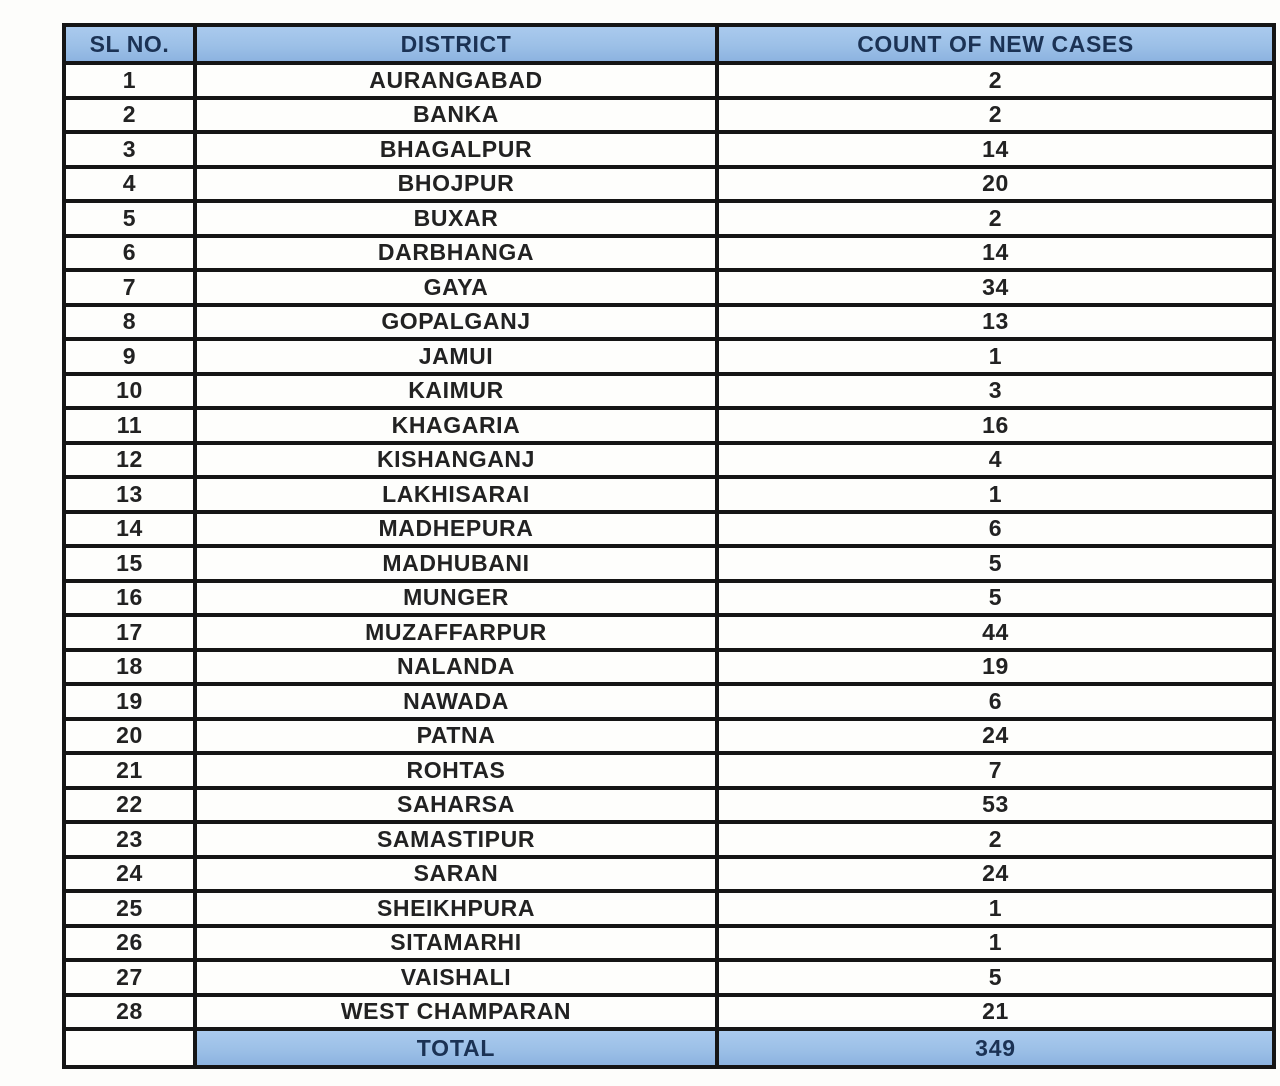  I want to click on district-cell: JAMUI, so click(456, 356).